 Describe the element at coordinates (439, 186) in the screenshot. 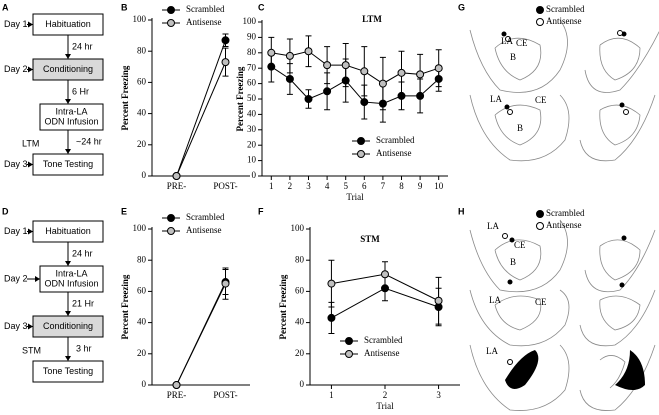

I see `x-tick-label: 10` at that location.